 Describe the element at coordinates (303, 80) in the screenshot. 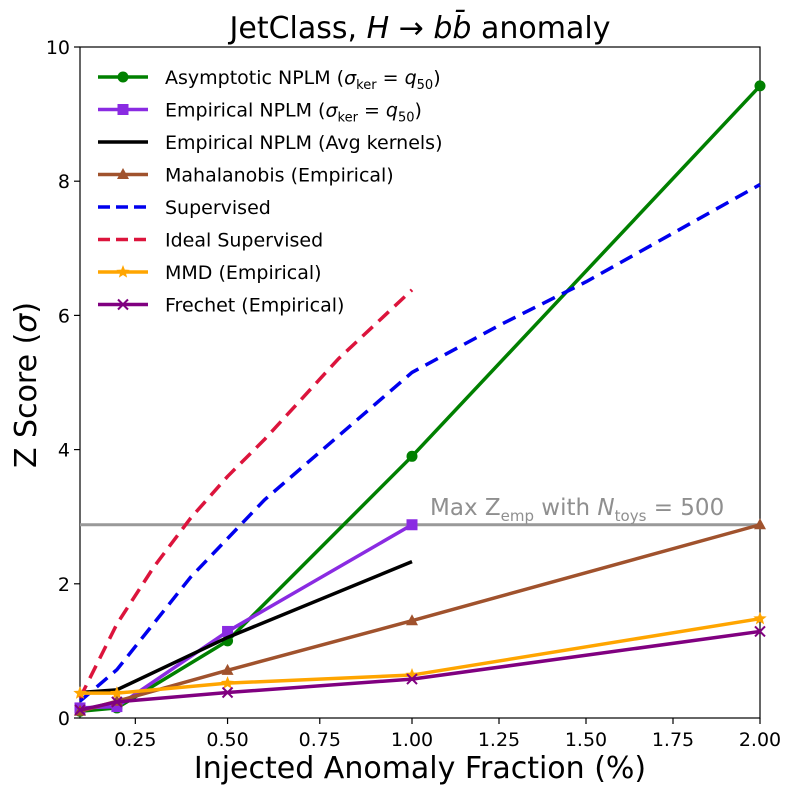

I see `legend-label: Asymptotic NPLM (σker = q50)` at that location.